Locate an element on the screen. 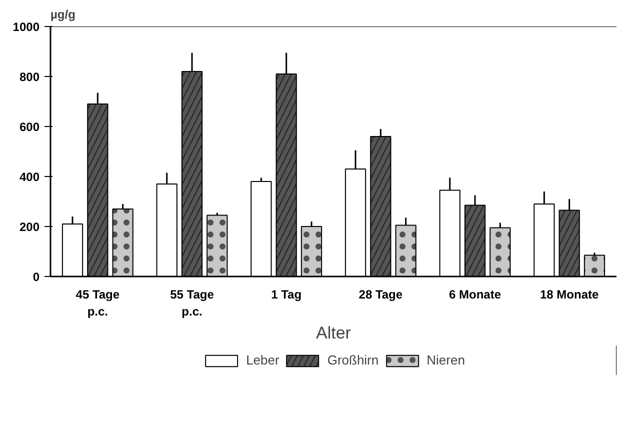 This screenshot has width=633, height=433. y-tick-label: 1000 is located at coordinates (26, 27).